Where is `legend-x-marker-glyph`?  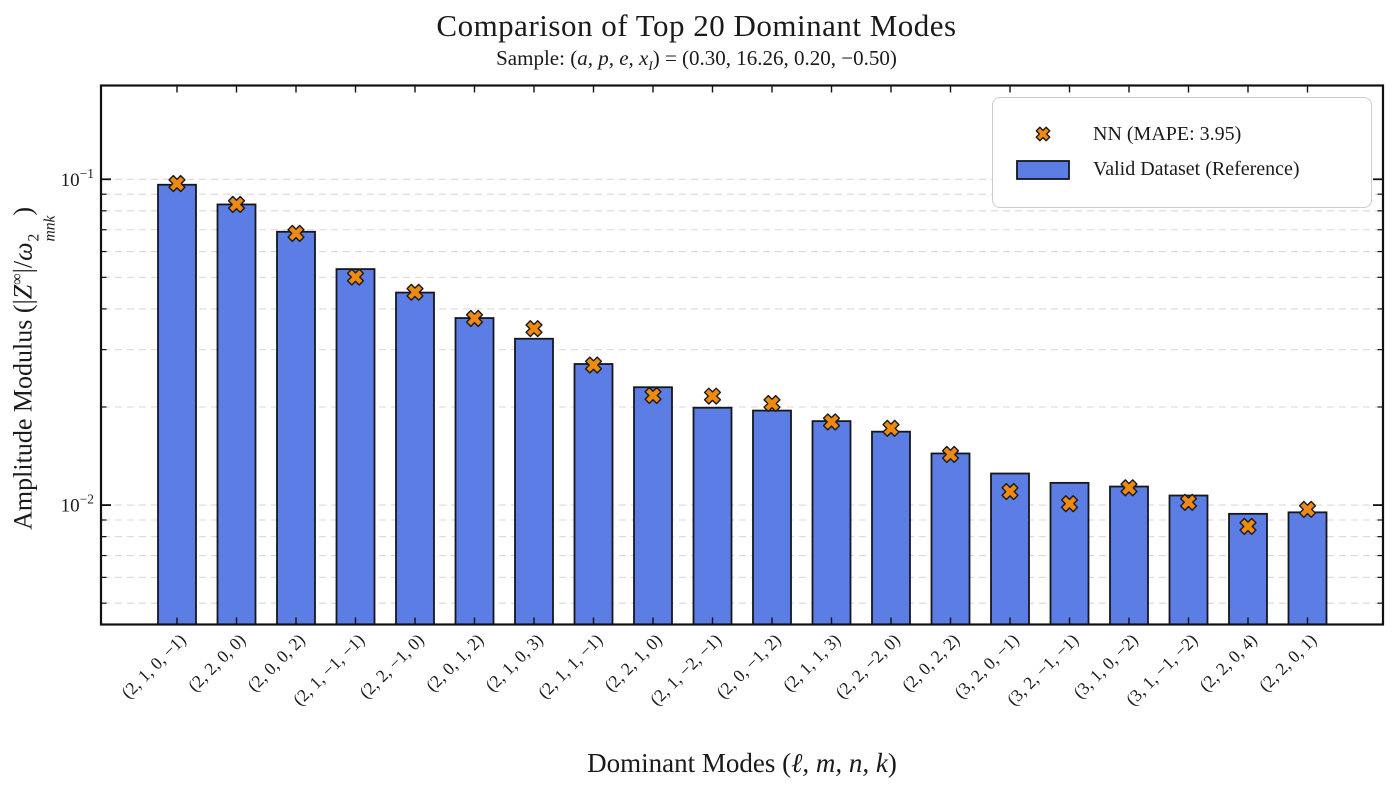
legend-x-marker-glyph is located at coordinates (1043, 134).